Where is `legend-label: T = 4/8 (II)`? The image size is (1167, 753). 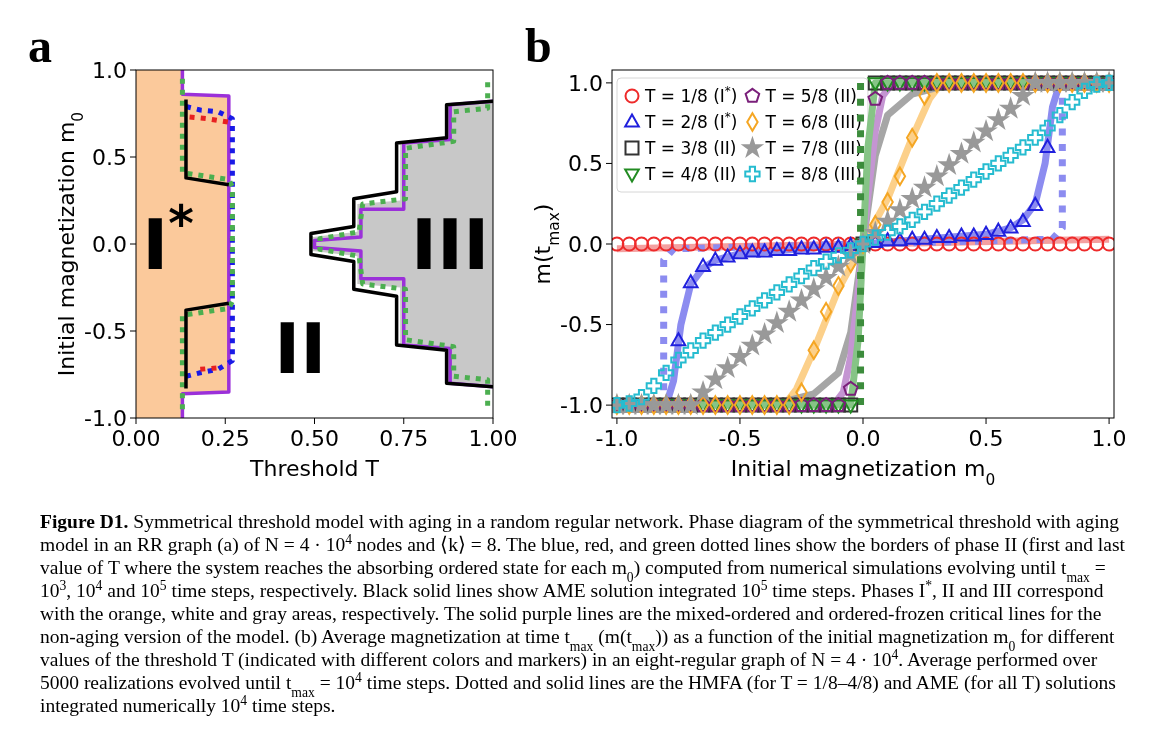
legend-label: T = 4/8 (II) is located at coordinates (690, 173).